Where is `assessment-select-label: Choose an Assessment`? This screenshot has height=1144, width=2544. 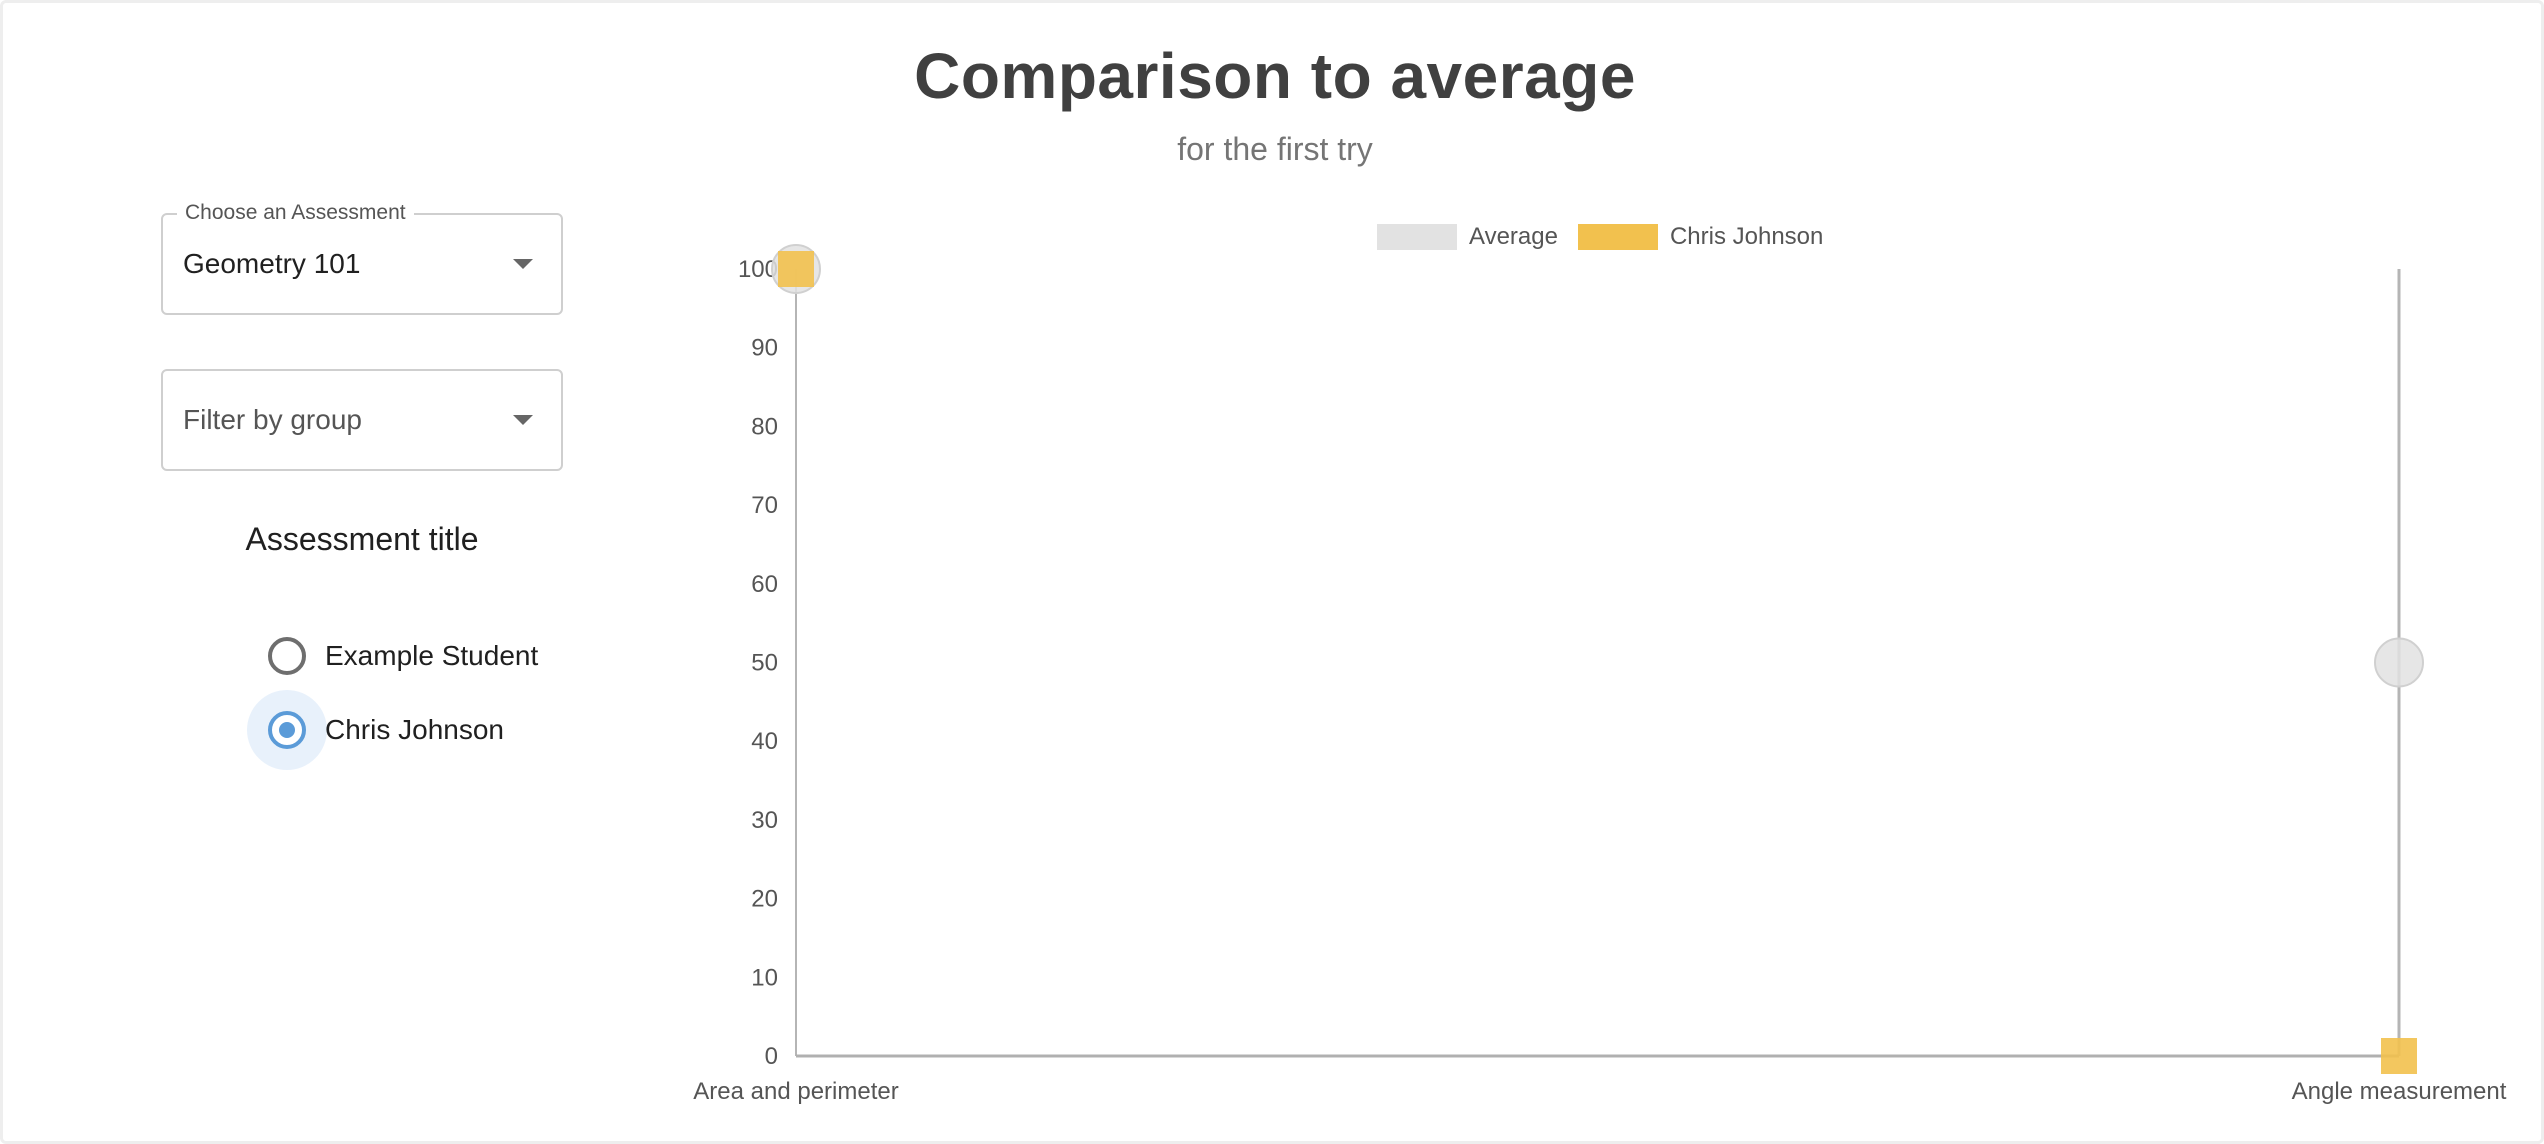 assessment-select-label: Choose an Assessment is located at coordinates (295, 213).